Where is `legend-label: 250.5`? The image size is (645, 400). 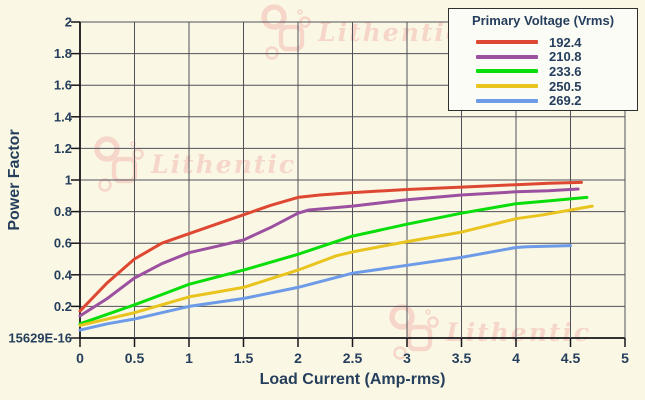
legend-label: 250.5 is located at coordinates (565, 86).